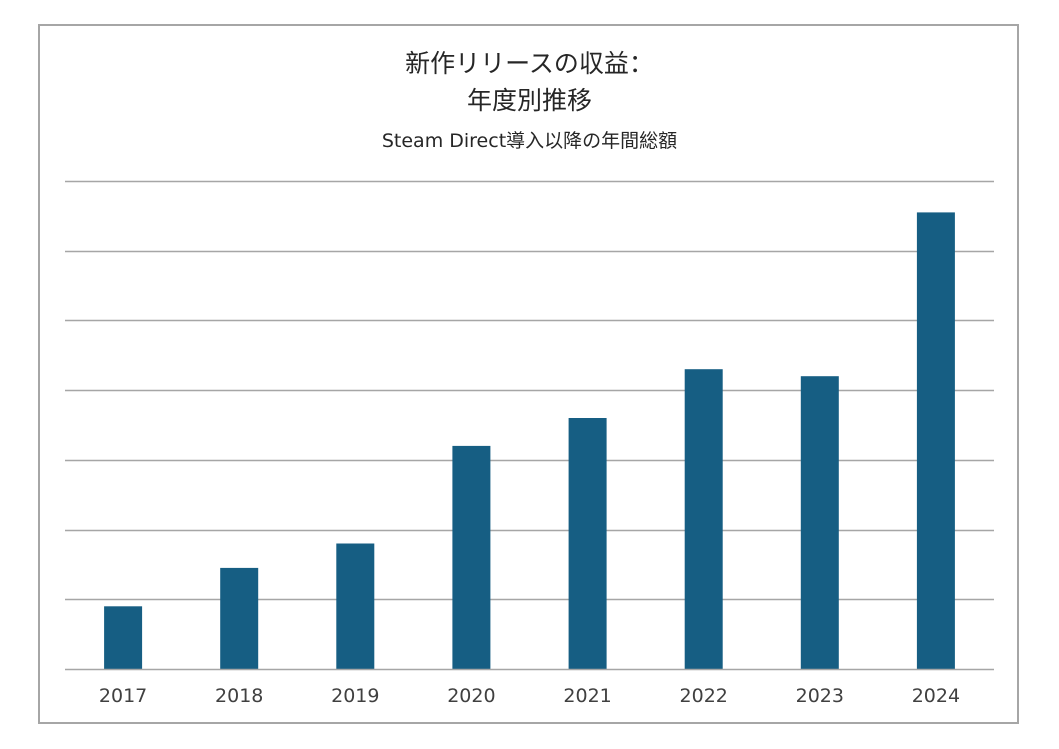 This screenshot has height=749, width=1059. Describe the element at coordinates (587, 696) in the screenshot. I see `x-tick-label: 2021` at that location.